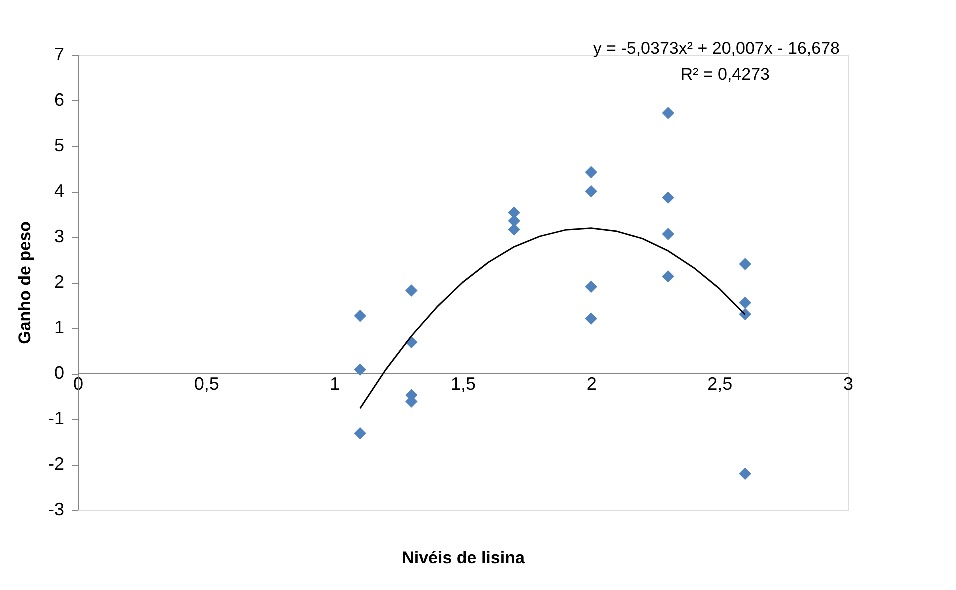 The height and width of the screenshot is (590, 956). Describe the element at coordinates (59, 54) in the screenshot. I see `y-tick-label: 7` at that location.